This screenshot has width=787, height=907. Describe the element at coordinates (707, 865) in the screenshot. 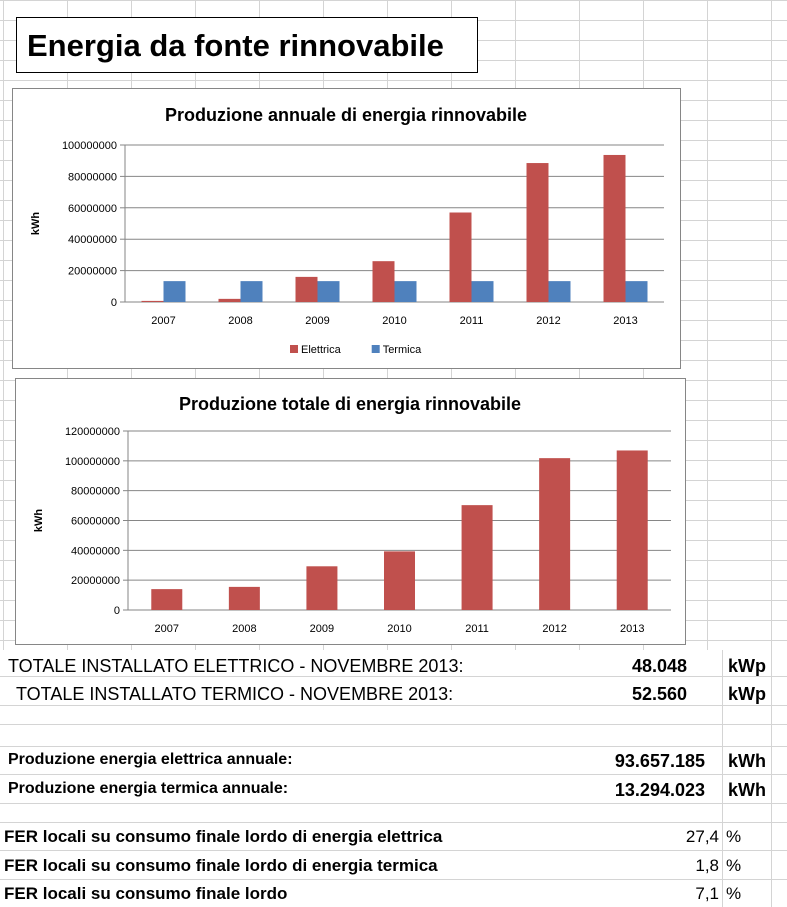

I see `fer-thermal-value: 1,8` at that location.